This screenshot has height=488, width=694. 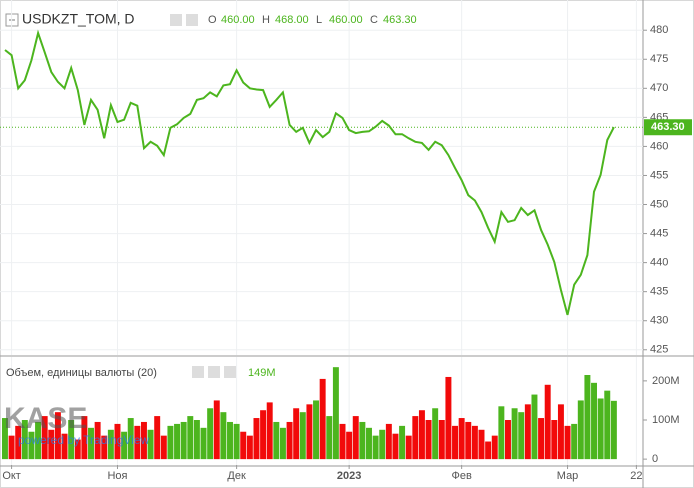 I want to click on eye-button, so click(x=176, y=20).